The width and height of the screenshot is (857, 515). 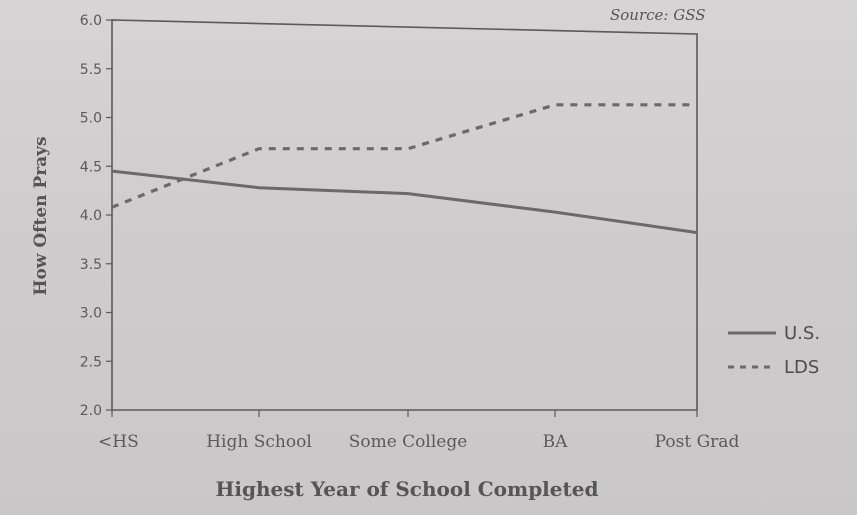 What do you see at coordinates (697, 442) in the screenshot?
I see `x-tick-label: Post Grad` at bounding box center [697, 442].